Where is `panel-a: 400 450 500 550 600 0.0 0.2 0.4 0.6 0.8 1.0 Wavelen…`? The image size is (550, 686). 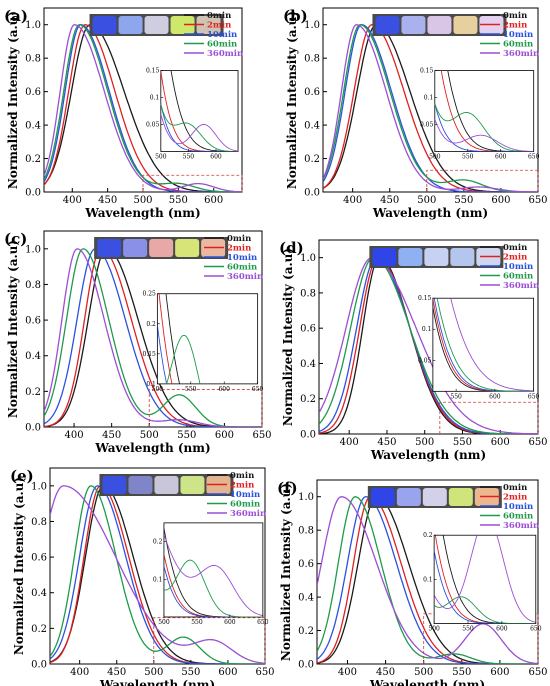 panel-a: 400 450 500 550 600 0.0 0.2 0.4 0.6 0.8 1.0 Wavelen… is located at coordinates (123, 113).